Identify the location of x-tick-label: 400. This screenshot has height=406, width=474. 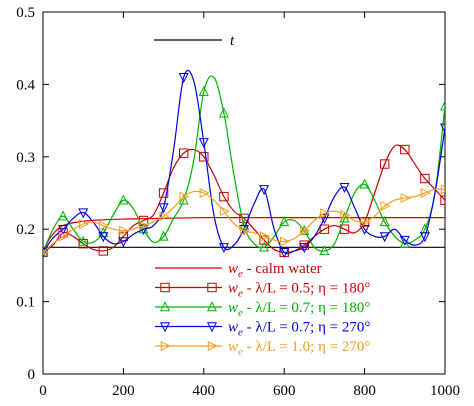
(204, 391).